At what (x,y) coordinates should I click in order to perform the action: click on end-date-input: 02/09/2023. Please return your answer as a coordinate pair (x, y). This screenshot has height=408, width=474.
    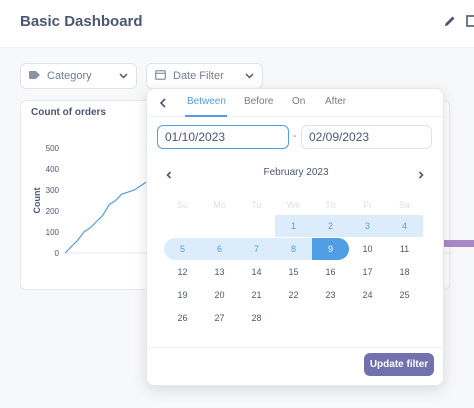
    Looking at the image, I should click on (366, 137).